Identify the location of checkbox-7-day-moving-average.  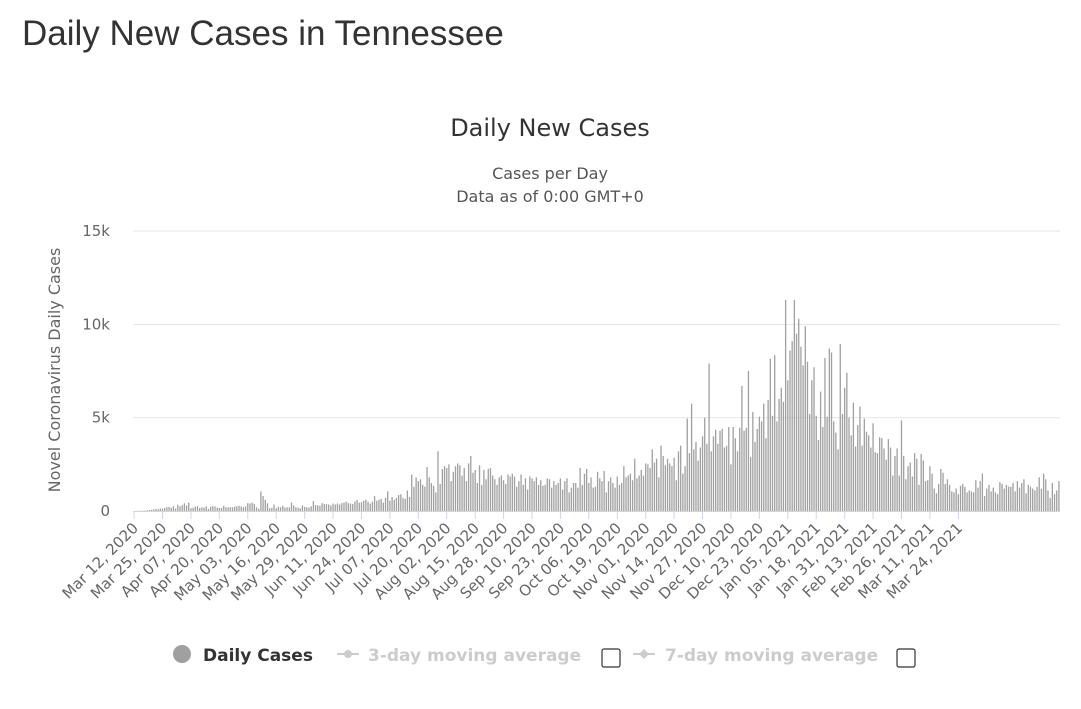
(906, 658).